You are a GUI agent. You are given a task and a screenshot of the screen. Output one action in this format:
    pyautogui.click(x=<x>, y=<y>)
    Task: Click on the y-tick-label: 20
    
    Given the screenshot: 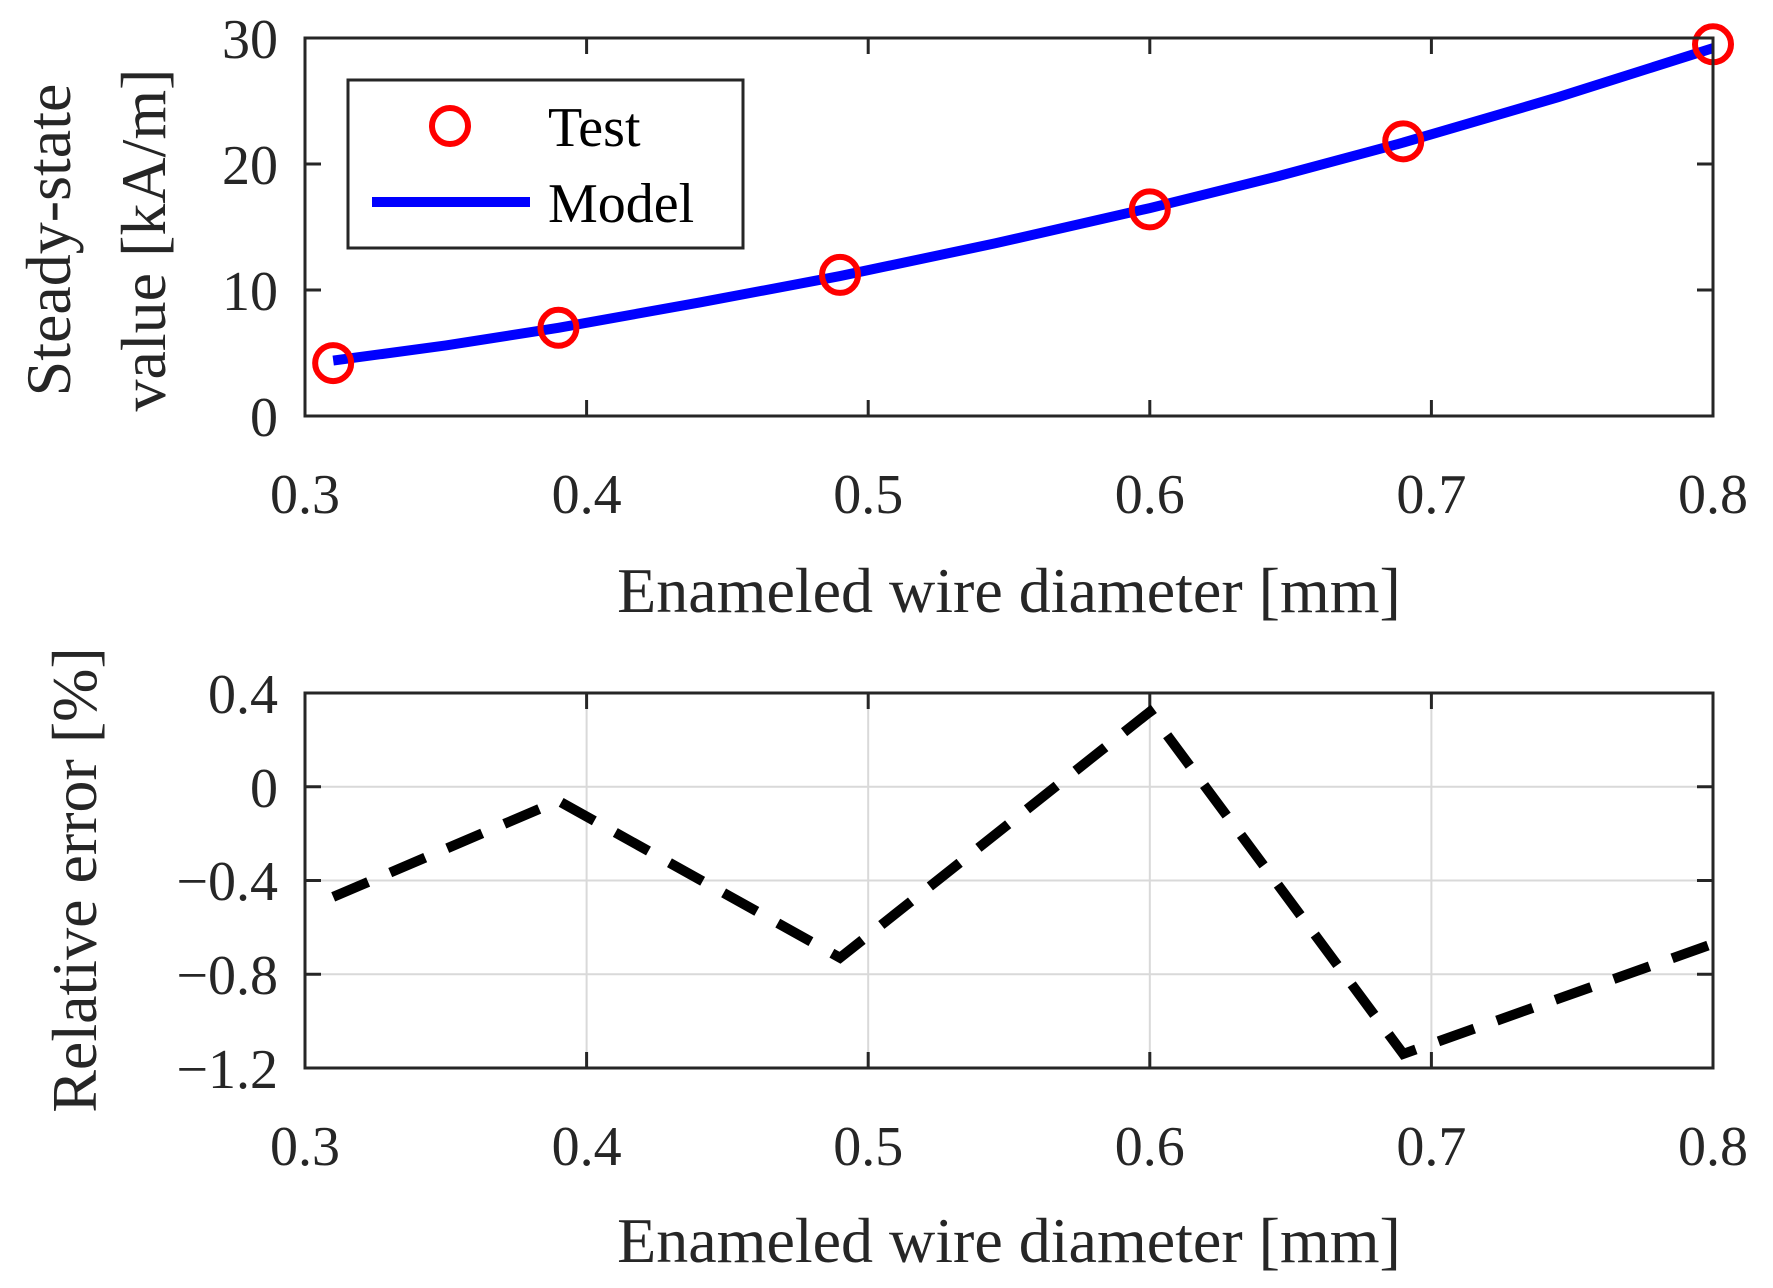 What is the action you would take?
    pyautogui.click(x=250, y=166)
    